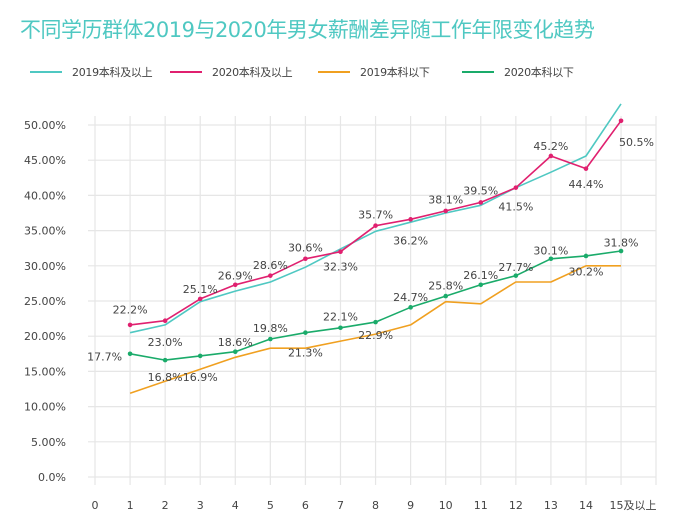 The width and height of the screenshot is (681, 532). Describe the element at coordinates (410, 297) in the screenshot. I see `data-label: 24.7%` at that location.